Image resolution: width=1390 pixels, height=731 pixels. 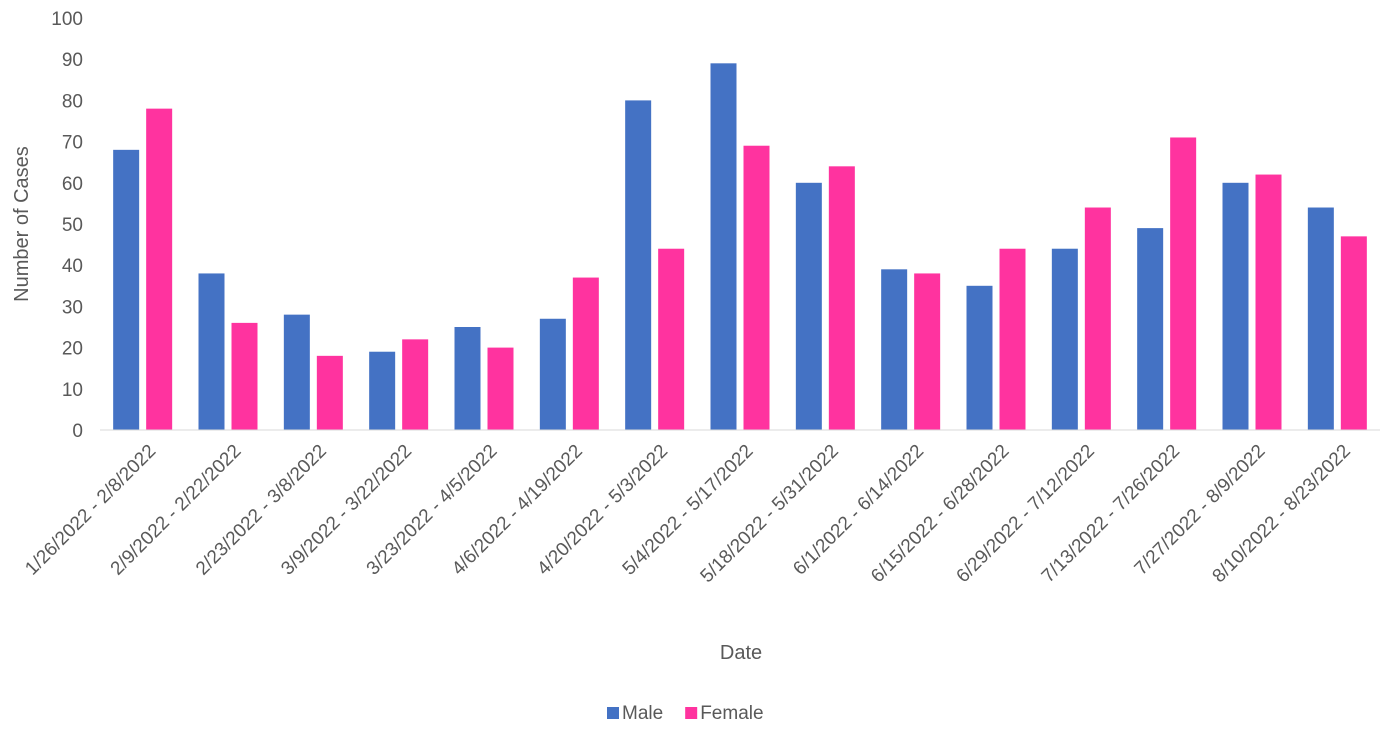 I want to click on y-tick-label: 100, so click(x=67, y=19).